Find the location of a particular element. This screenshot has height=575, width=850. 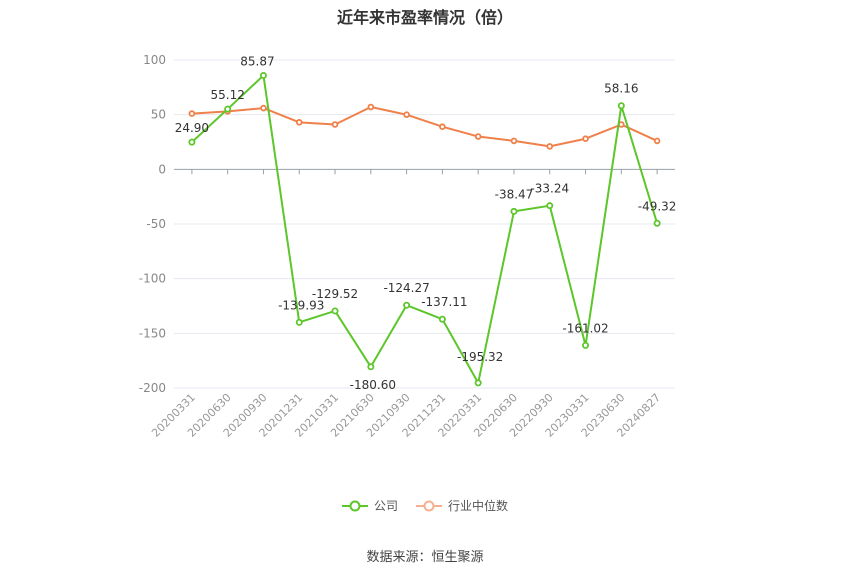

data-label: 55.12 is located at coordinates (227, 95).